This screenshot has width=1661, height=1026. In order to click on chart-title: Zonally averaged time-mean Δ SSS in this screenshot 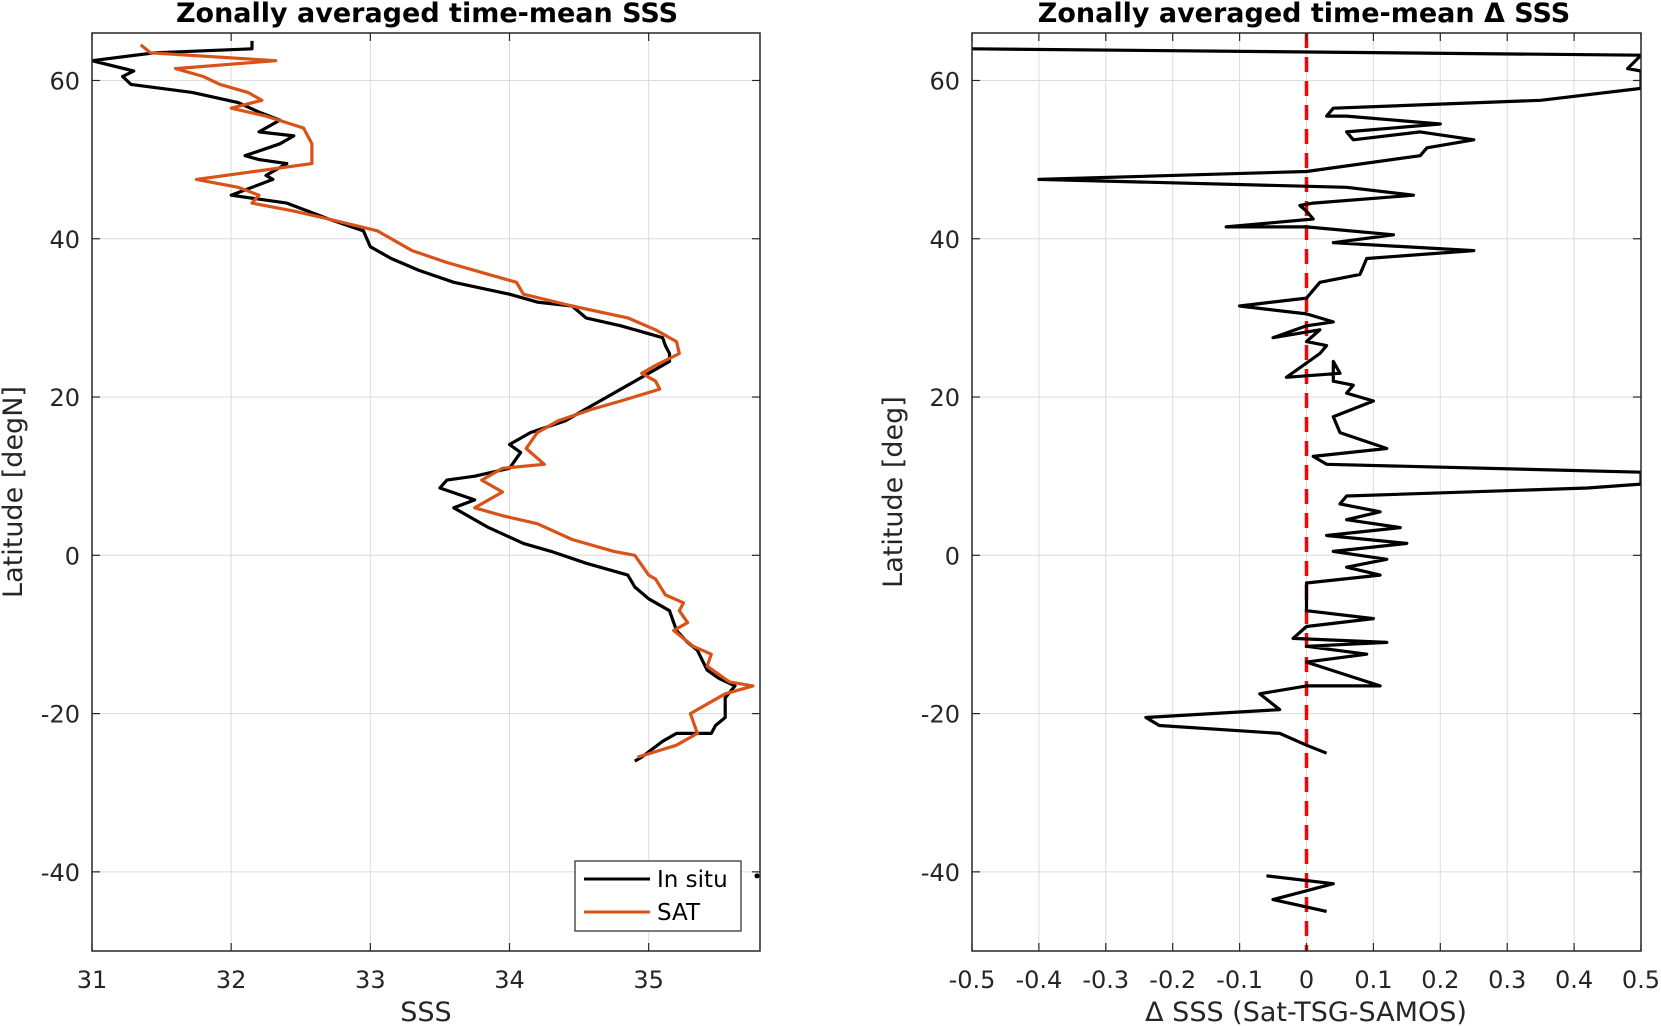, I will do `click(1304, 14)`.